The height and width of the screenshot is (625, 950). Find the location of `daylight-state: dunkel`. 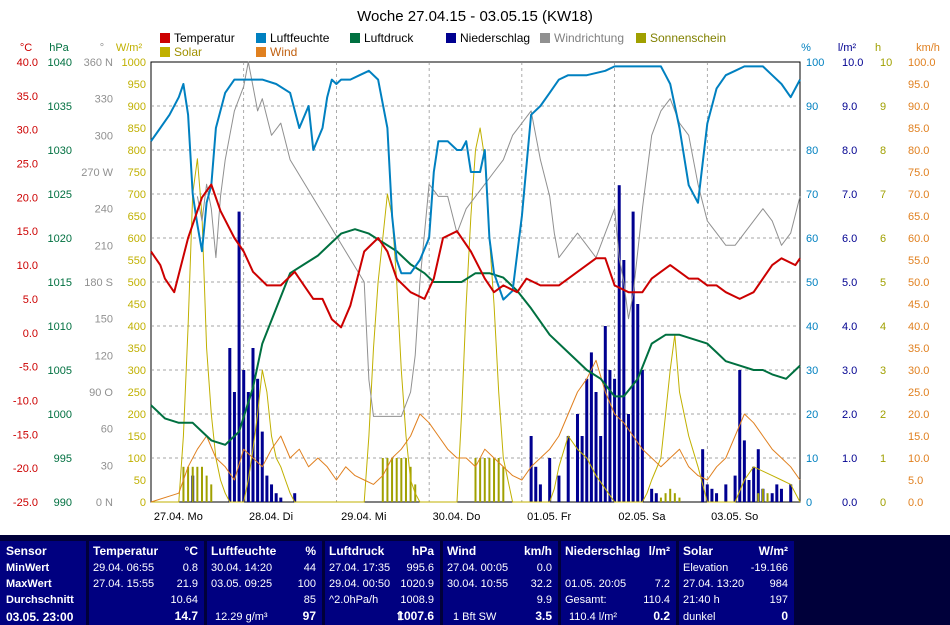

daylight-state: dunkel is located at coordinates (699, 617).